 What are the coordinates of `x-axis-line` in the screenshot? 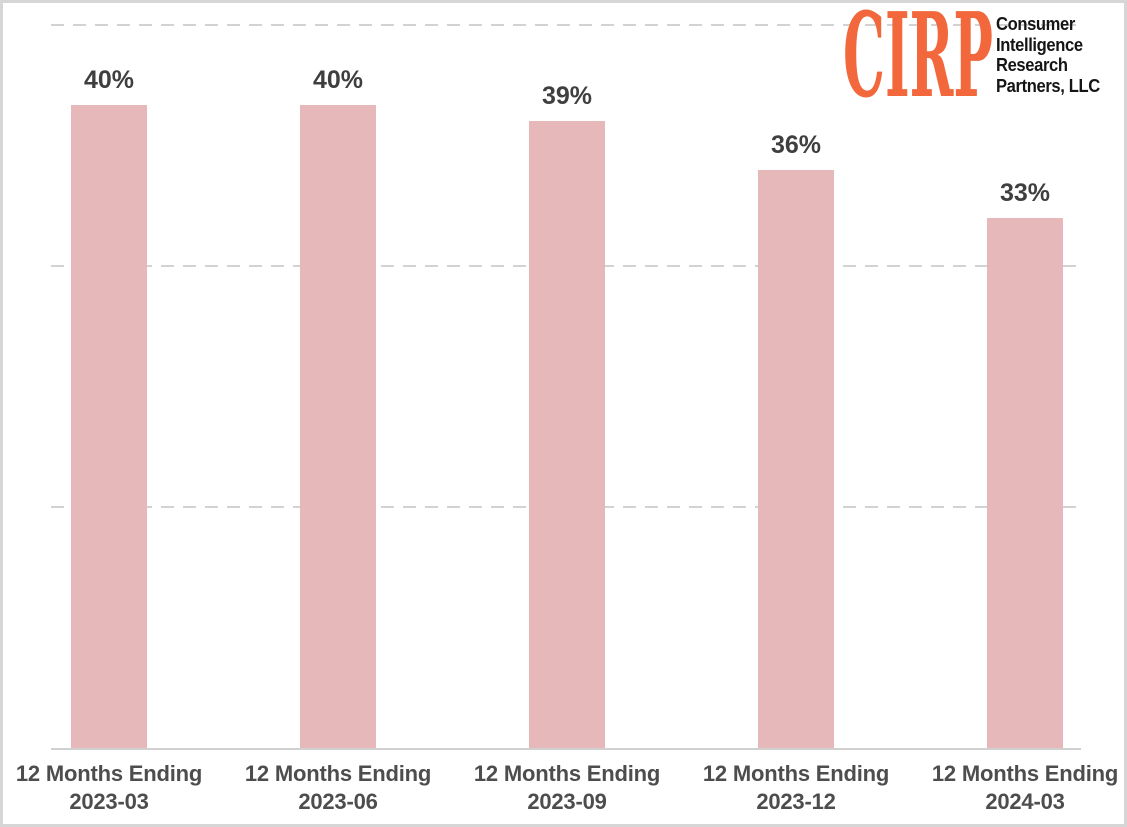 It's located at (566, 749).